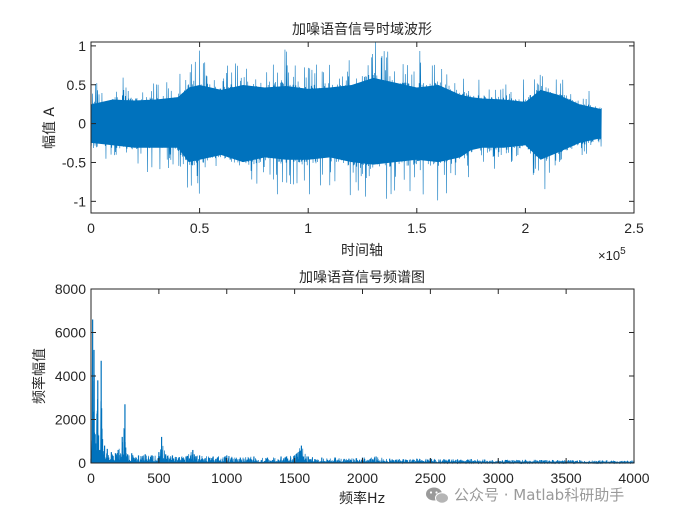  Describe the element at coordinates (294, 478) in the screenshot. I see `x-tick-label: 1500` at that location.